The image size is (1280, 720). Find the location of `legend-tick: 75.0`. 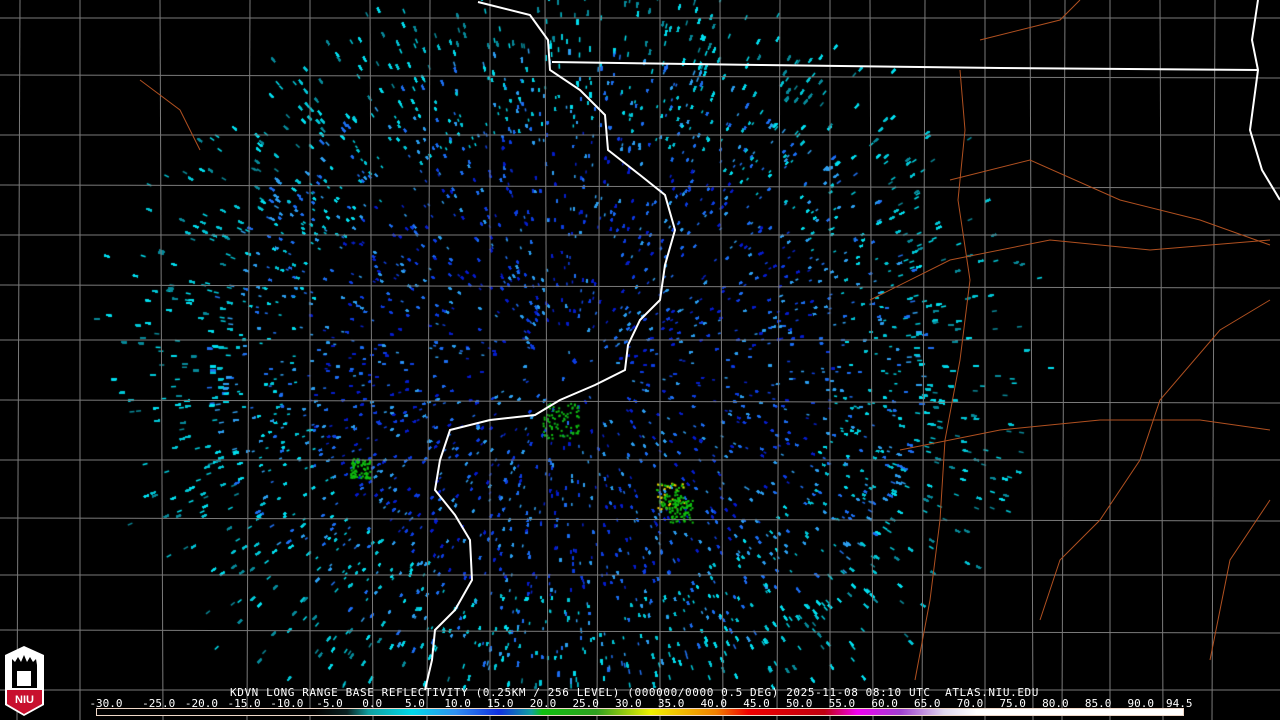

legend-tick: 75.0 is located at coordinates (1012, 703).